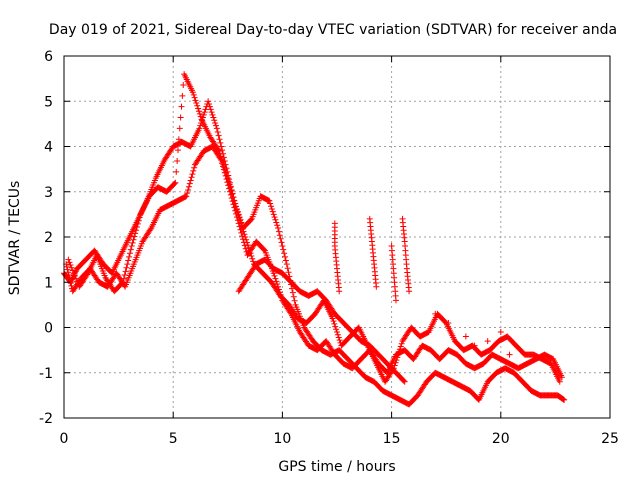 Image resolution: width=640 pixels, height=480 pixels. I want to click on y-tick-label: 5, so click(48, 102).